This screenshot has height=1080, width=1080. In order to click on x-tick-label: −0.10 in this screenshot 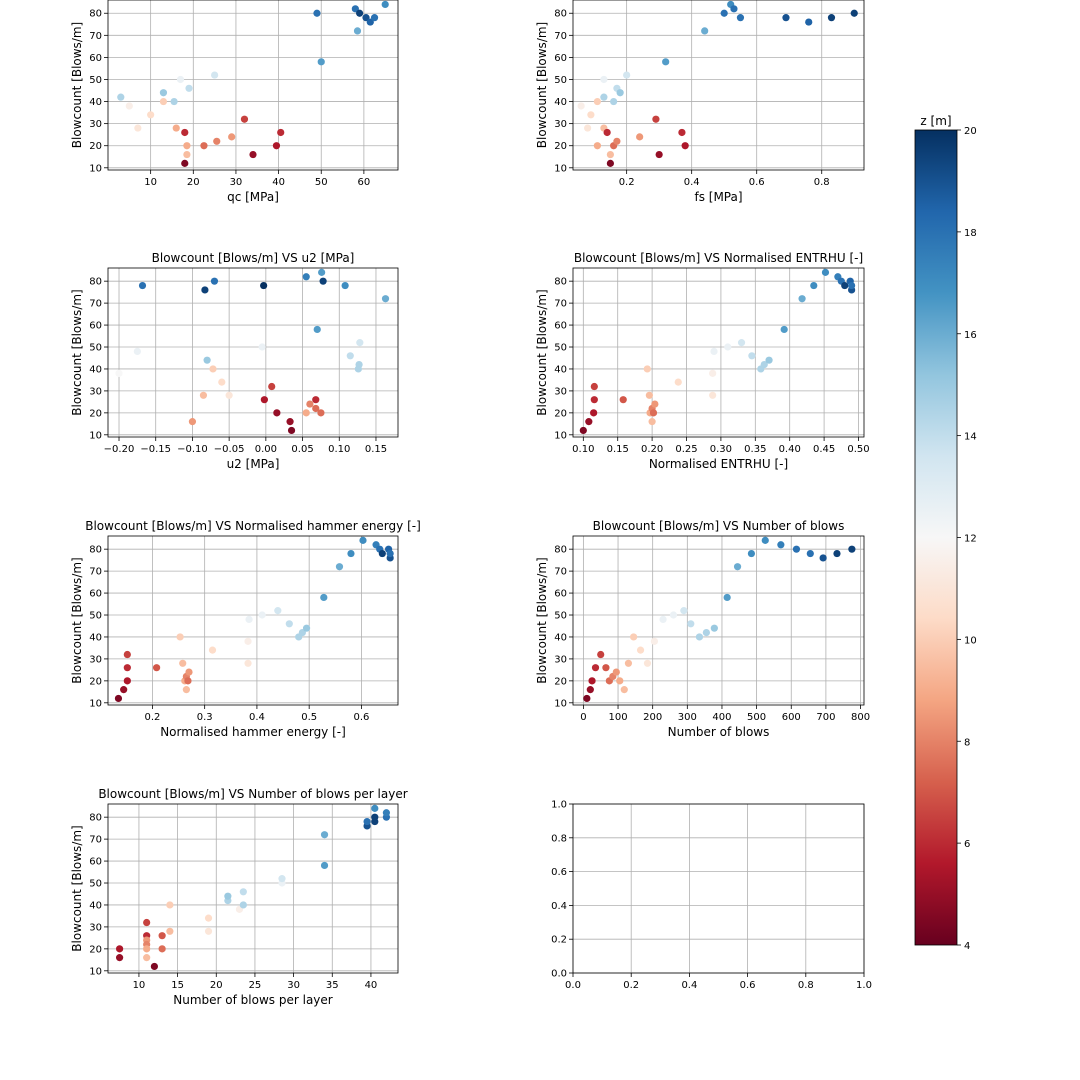, I will do `click(192, 449)`.